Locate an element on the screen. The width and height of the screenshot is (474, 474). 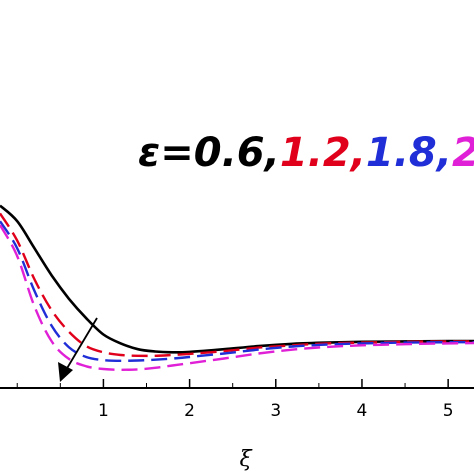
legend-entry-2: 1.8, is located at coordinates (409, 153).